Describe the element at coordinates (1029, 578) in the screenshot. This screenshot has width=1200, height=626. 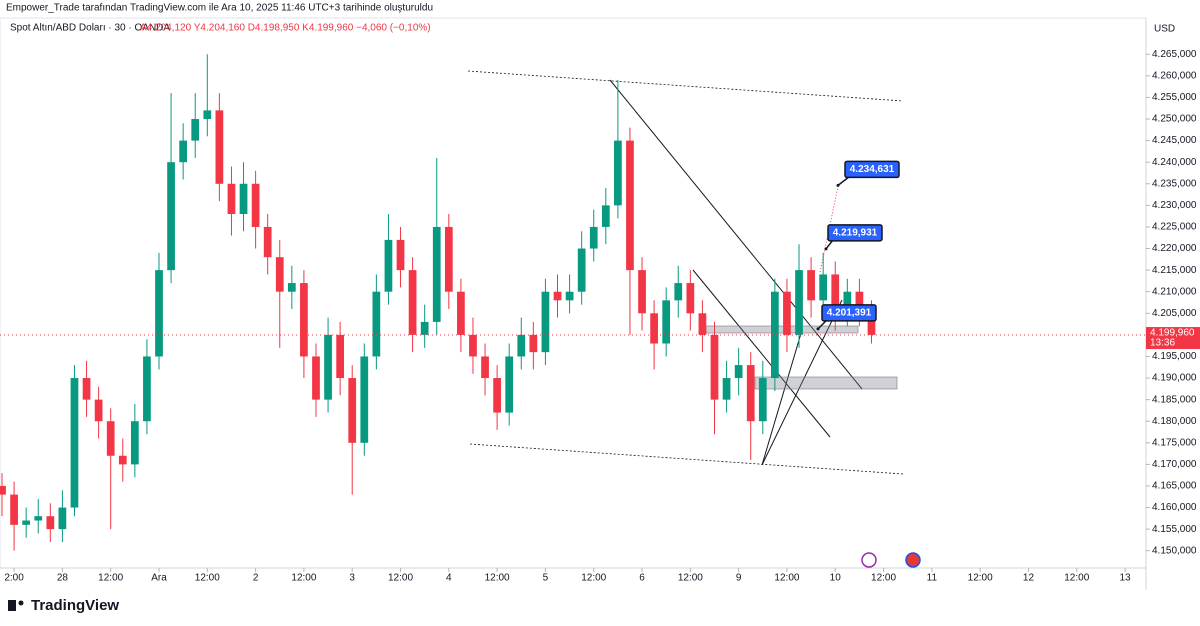
I see `x-tick-label: 12` at that location.